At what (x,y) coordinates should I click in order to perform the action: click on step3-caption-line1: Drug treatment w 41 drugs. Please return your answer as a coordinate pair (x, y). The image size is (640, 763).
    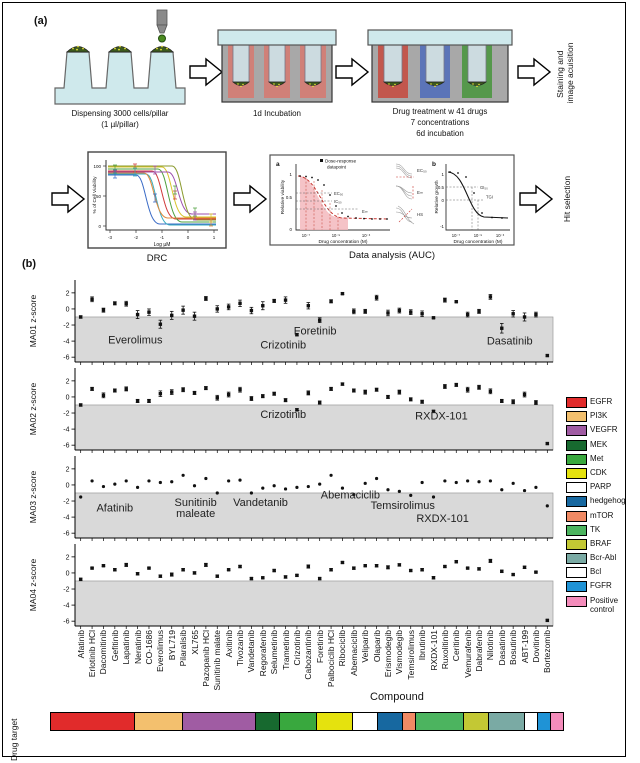
    Looking at the image, I should click on (440, 111).